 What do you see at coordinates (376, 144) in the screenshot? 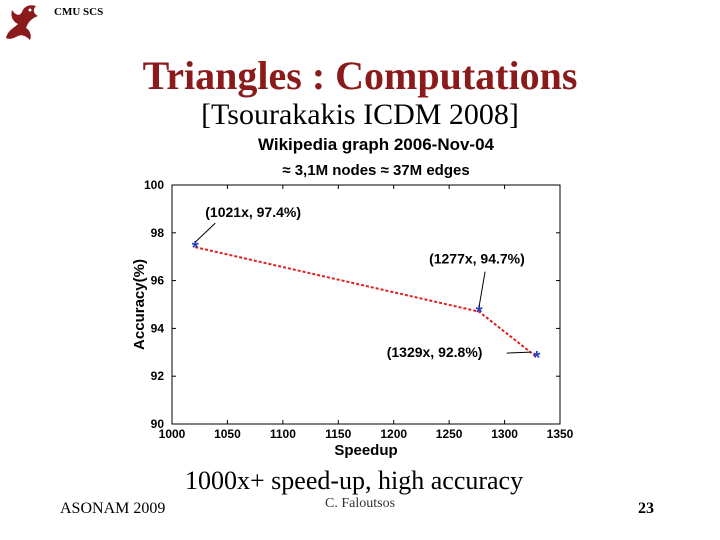
I see `chart-title: Wikipedia graph 2006-Nov-04` at bounding box center [376, 144].